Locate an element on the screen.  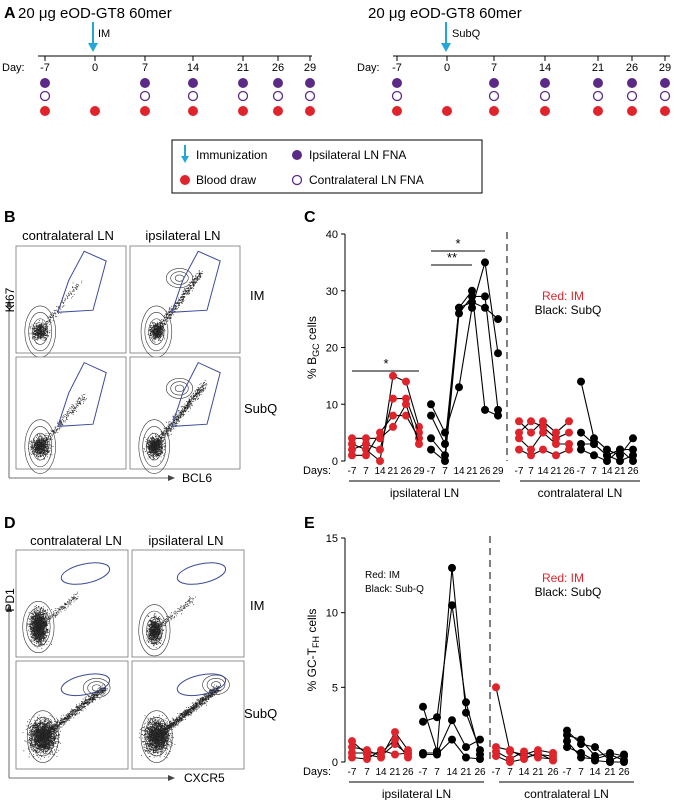
im-title: 20 μg eOD-GT8 60mer is located at coordinates (95, 13).